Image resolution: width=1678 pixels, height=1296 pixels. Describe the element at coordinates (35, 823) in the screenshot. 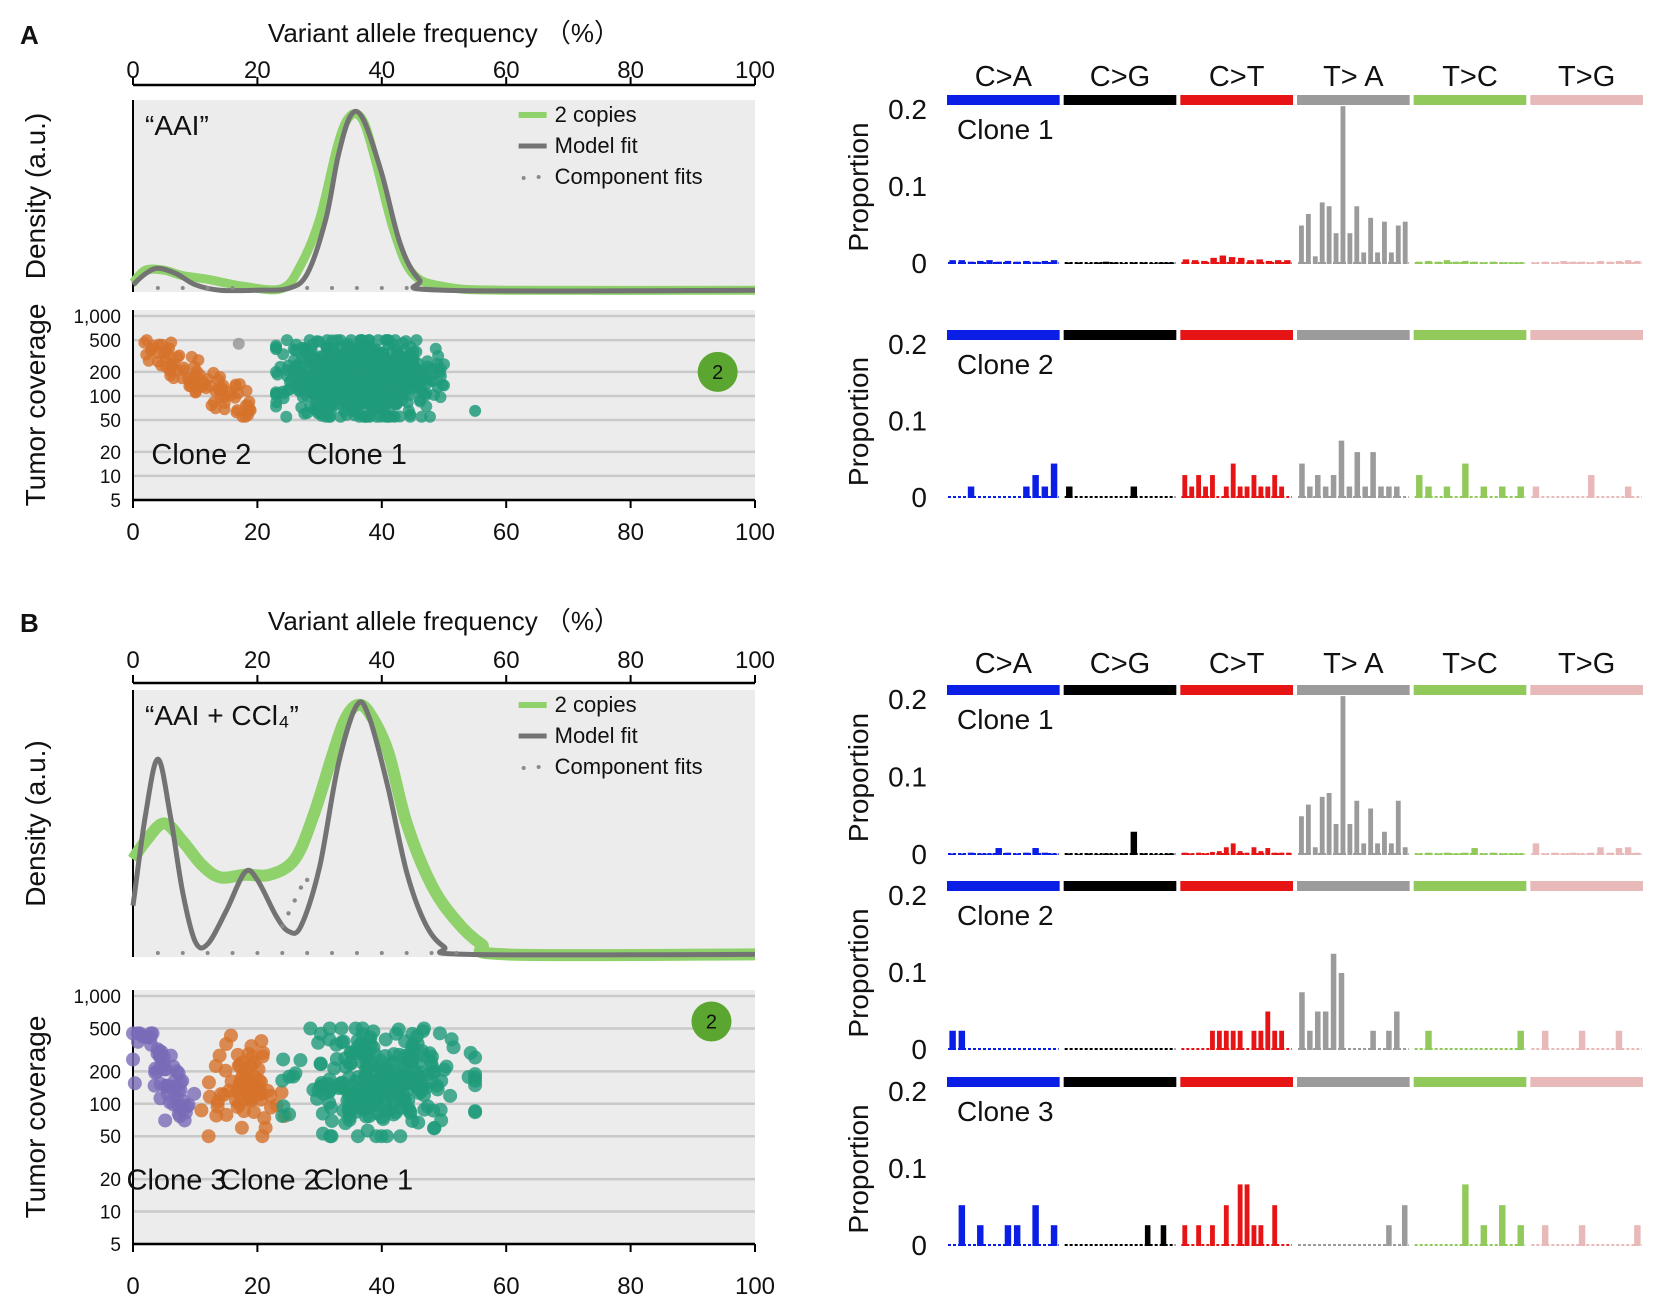

I see `density-y-label: Density (a.u.)` at that location.